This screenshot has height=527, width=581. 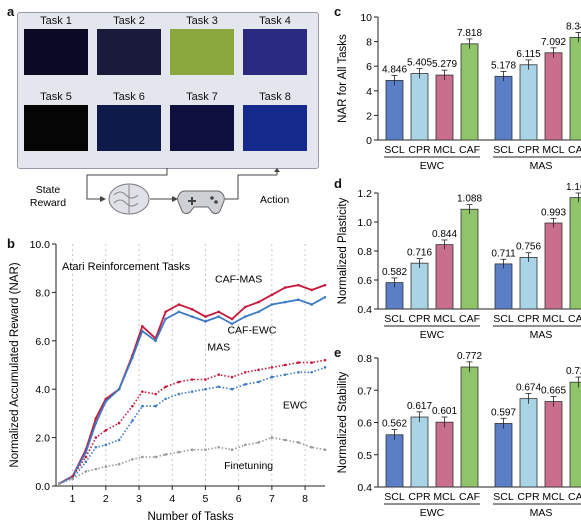 What do you see at coordinates (343, 422) in the screenshot?
I see `y-axis-title: Normalized Stability` at bounding box center [343, 422].